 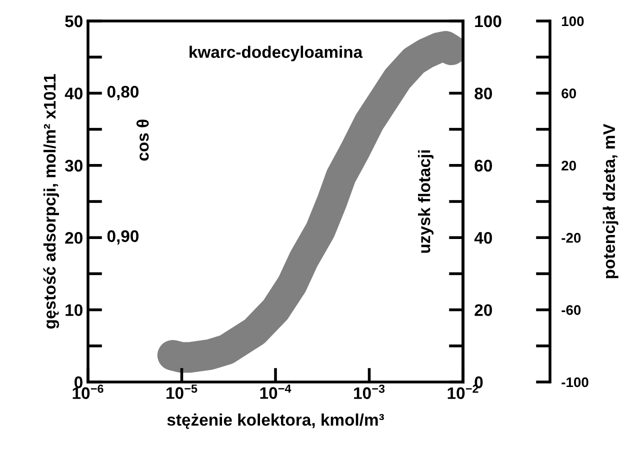 I want to click on y3-tick-label: -60, so click(x=571, y=310).